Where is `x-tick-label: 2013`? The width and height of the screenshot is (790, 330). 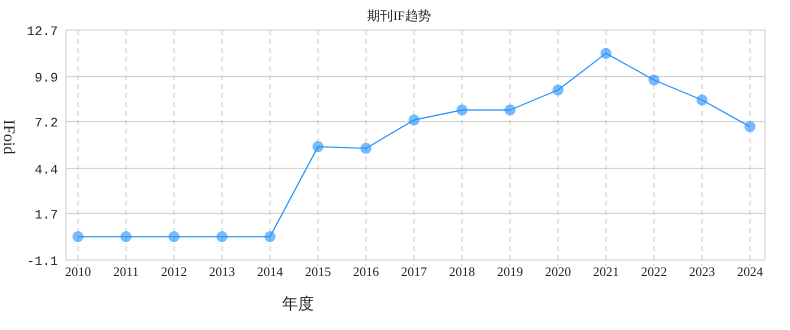 x-tick-label: 2013 is located at coordinates (222, 271).